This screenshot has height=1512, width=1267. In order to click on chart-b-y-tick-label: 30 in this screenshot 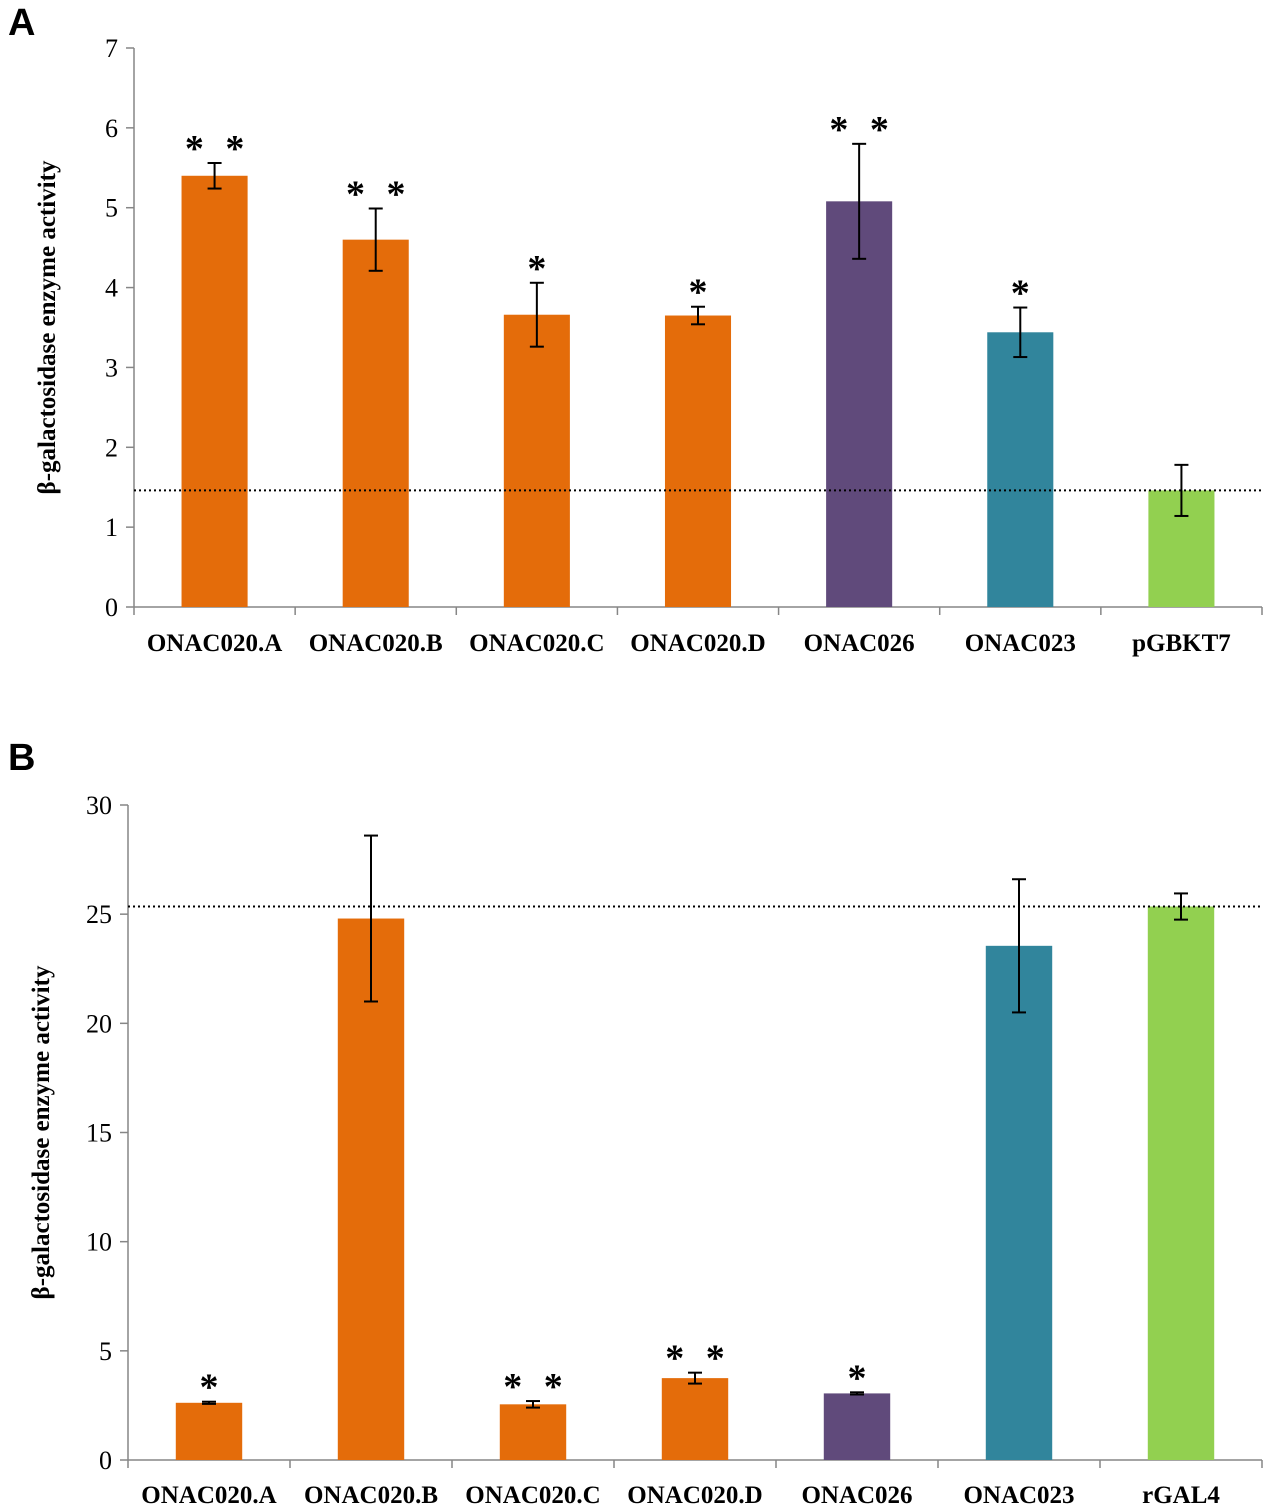, I will do `click(99, 805)`.